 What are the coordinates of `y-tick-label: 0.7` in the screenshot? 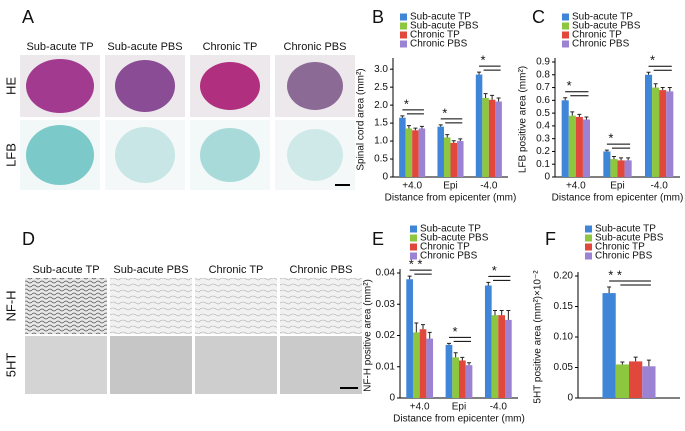 It's located at (543, 87).